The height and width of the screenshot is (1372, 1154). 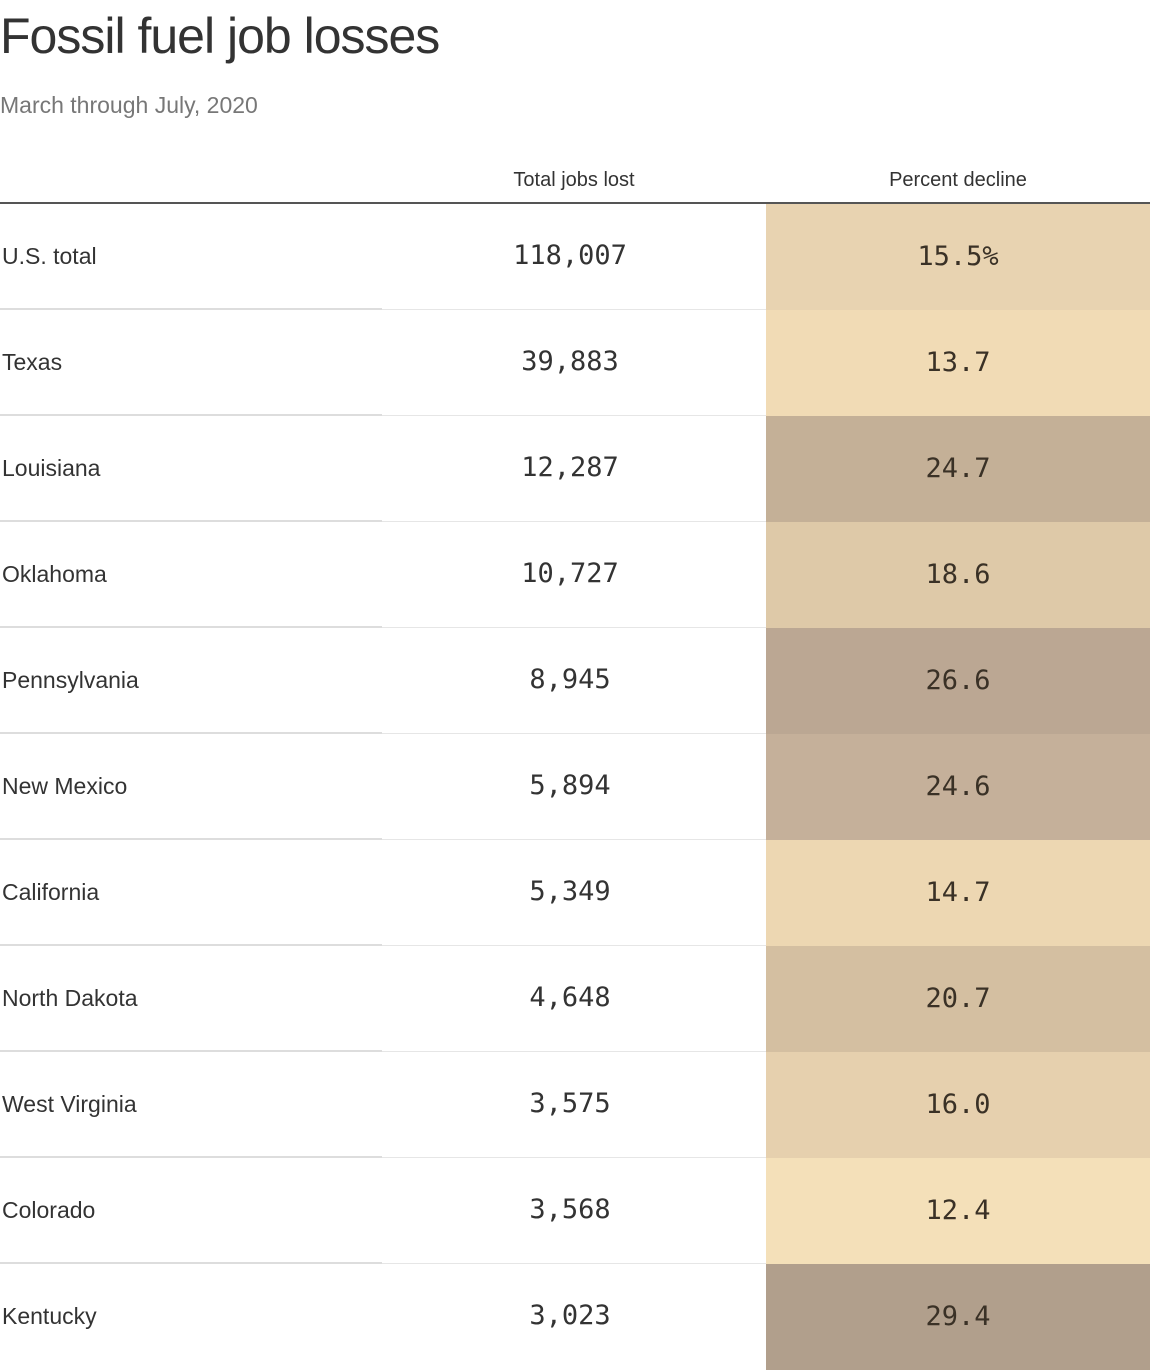 What do you see at coordinates (958, 1105) in the screenshot?
I see `percent-decline-cell: 16.0` at bounding box center [958, 1105].